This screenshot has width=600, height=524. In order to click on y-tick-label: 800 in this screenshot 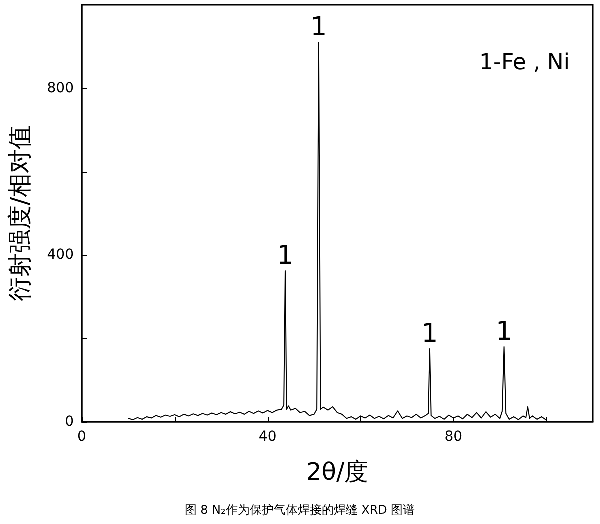, I will do `click(60, 88)`.